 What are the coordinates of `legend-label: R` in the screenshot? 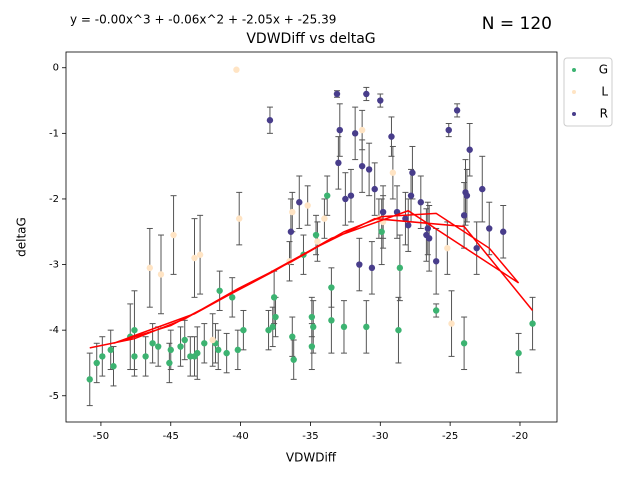 It's located at (604, 114).